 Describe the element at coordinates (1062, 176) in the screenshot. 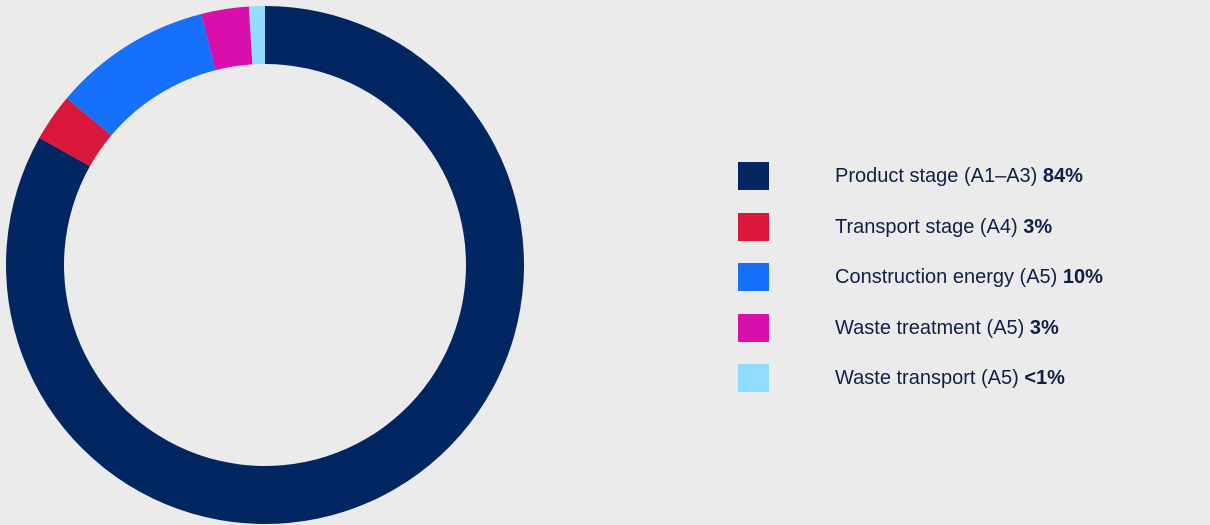

I see `legend-series-value: 84%` at that location.